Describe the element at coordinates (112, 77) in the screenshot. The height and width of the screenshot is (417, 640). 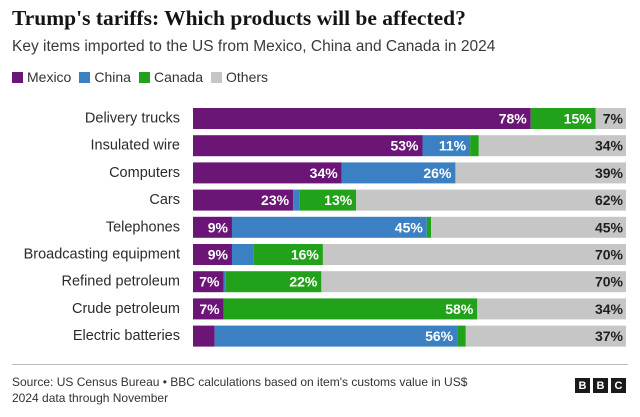
I see `legend-label-china: China` at that location.